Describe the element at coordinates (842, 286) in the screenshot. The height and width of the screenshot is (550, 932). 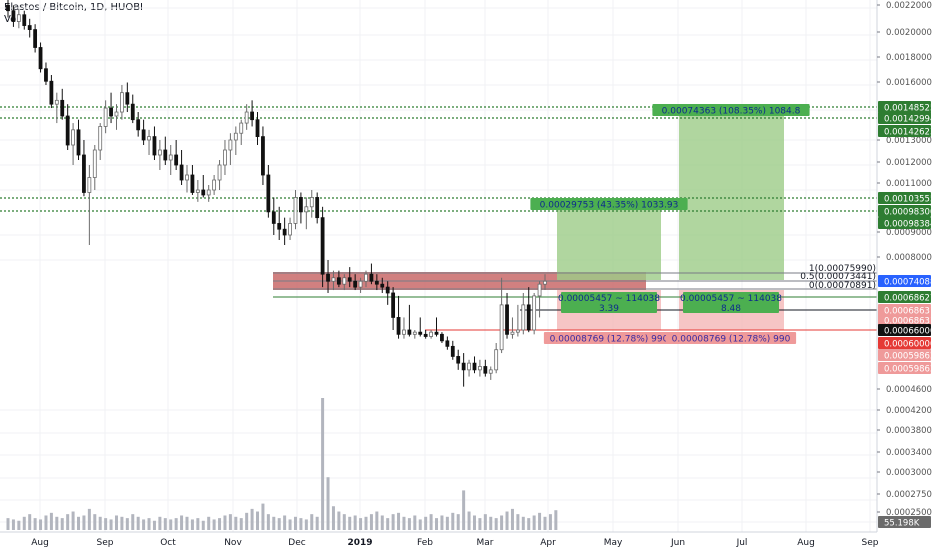
I see `fib-label: 0(0.00070891)` at that location.